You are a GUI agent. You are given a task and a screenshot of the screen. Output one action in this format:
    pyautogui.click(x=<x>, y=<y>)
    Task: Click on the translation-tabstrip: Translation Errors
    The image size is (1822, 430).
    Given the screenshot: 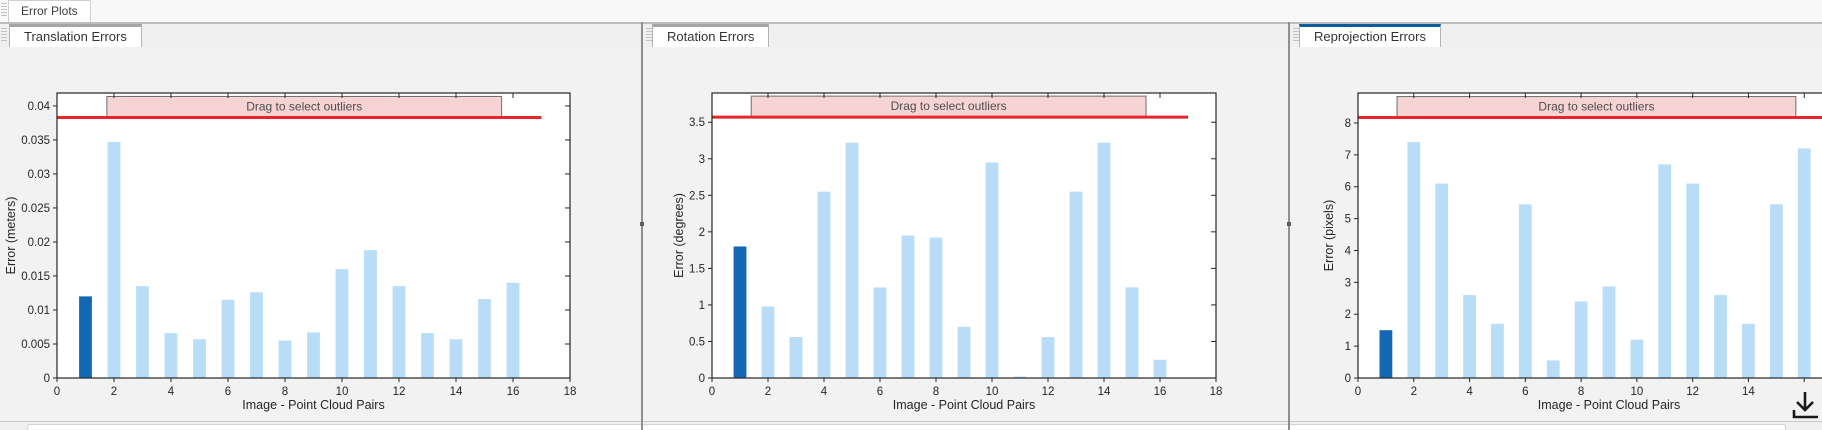 What is the action you would take?
    pyautogui.click(x=320, y=35)
    